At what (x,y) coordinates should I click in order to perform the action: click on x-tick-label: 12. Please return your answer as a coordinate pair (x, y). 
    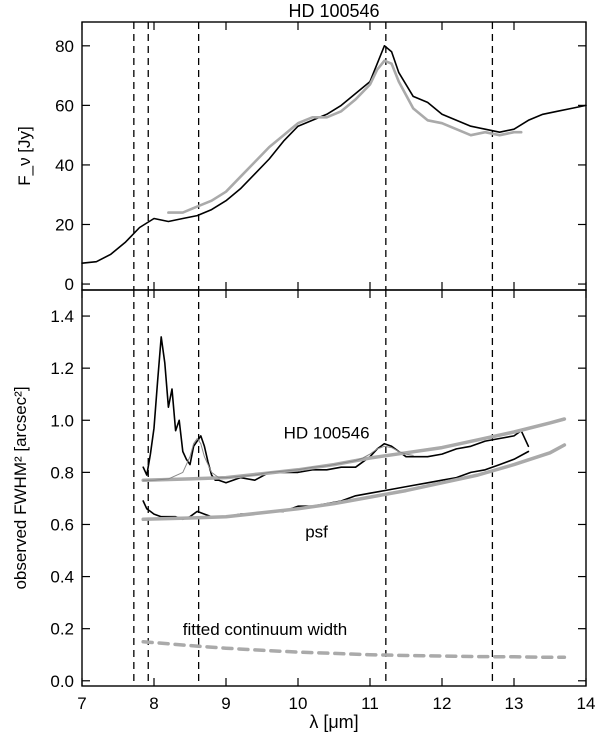
    Looking at the image, I should click on (442, 703).